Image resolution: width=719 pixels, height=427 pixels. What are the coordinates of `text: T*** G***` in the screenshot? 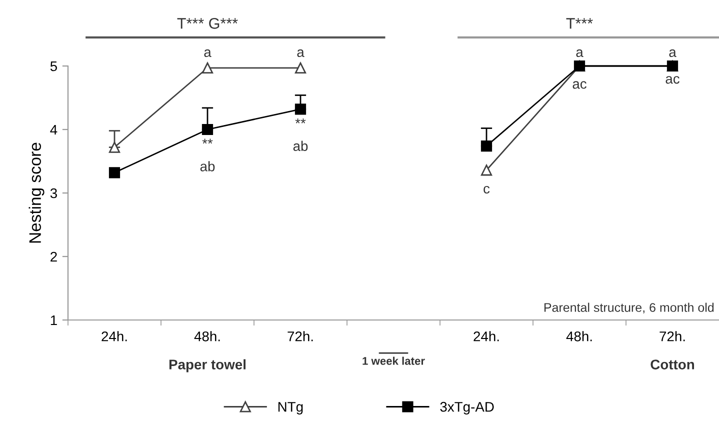 It's located at (207, 23).